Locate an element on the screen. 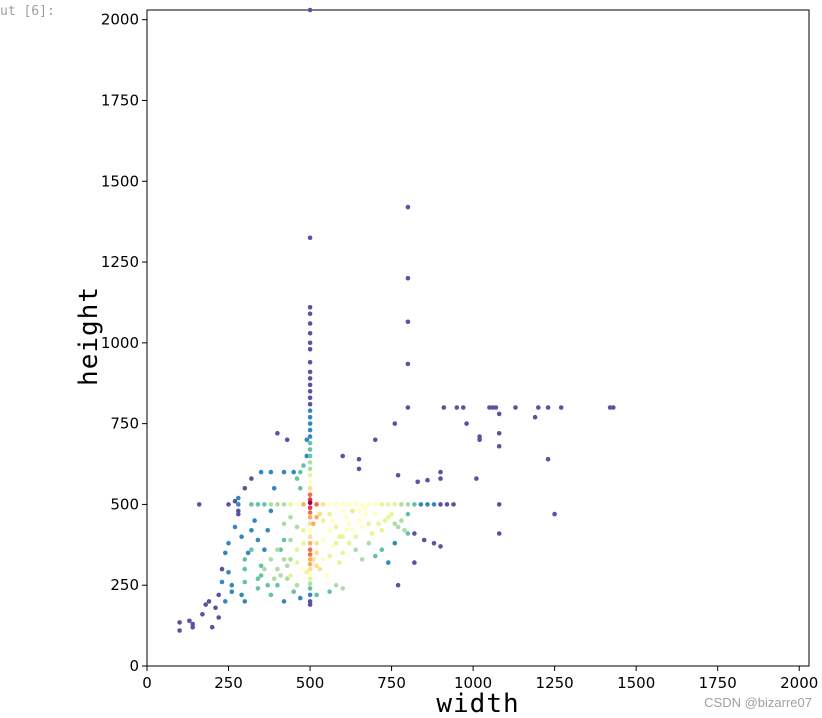  x-axis-label: width is located at coordinates (477, 703).